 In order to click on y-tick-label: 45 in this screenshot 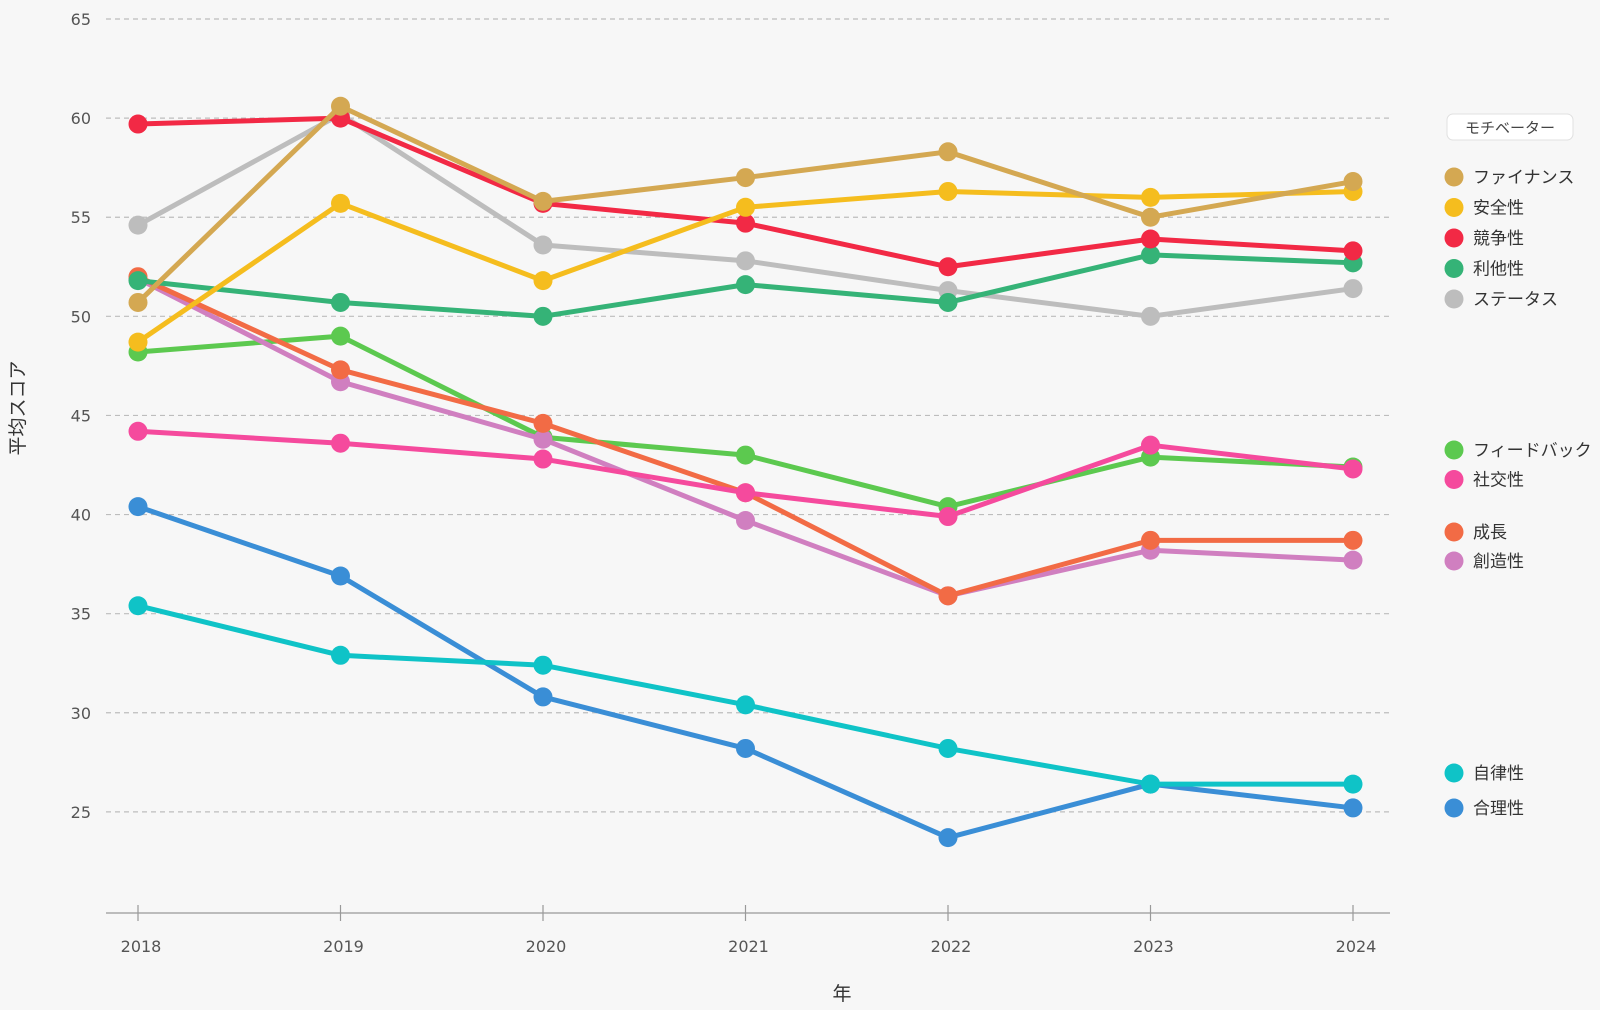, I will do `click(81, 415)`.